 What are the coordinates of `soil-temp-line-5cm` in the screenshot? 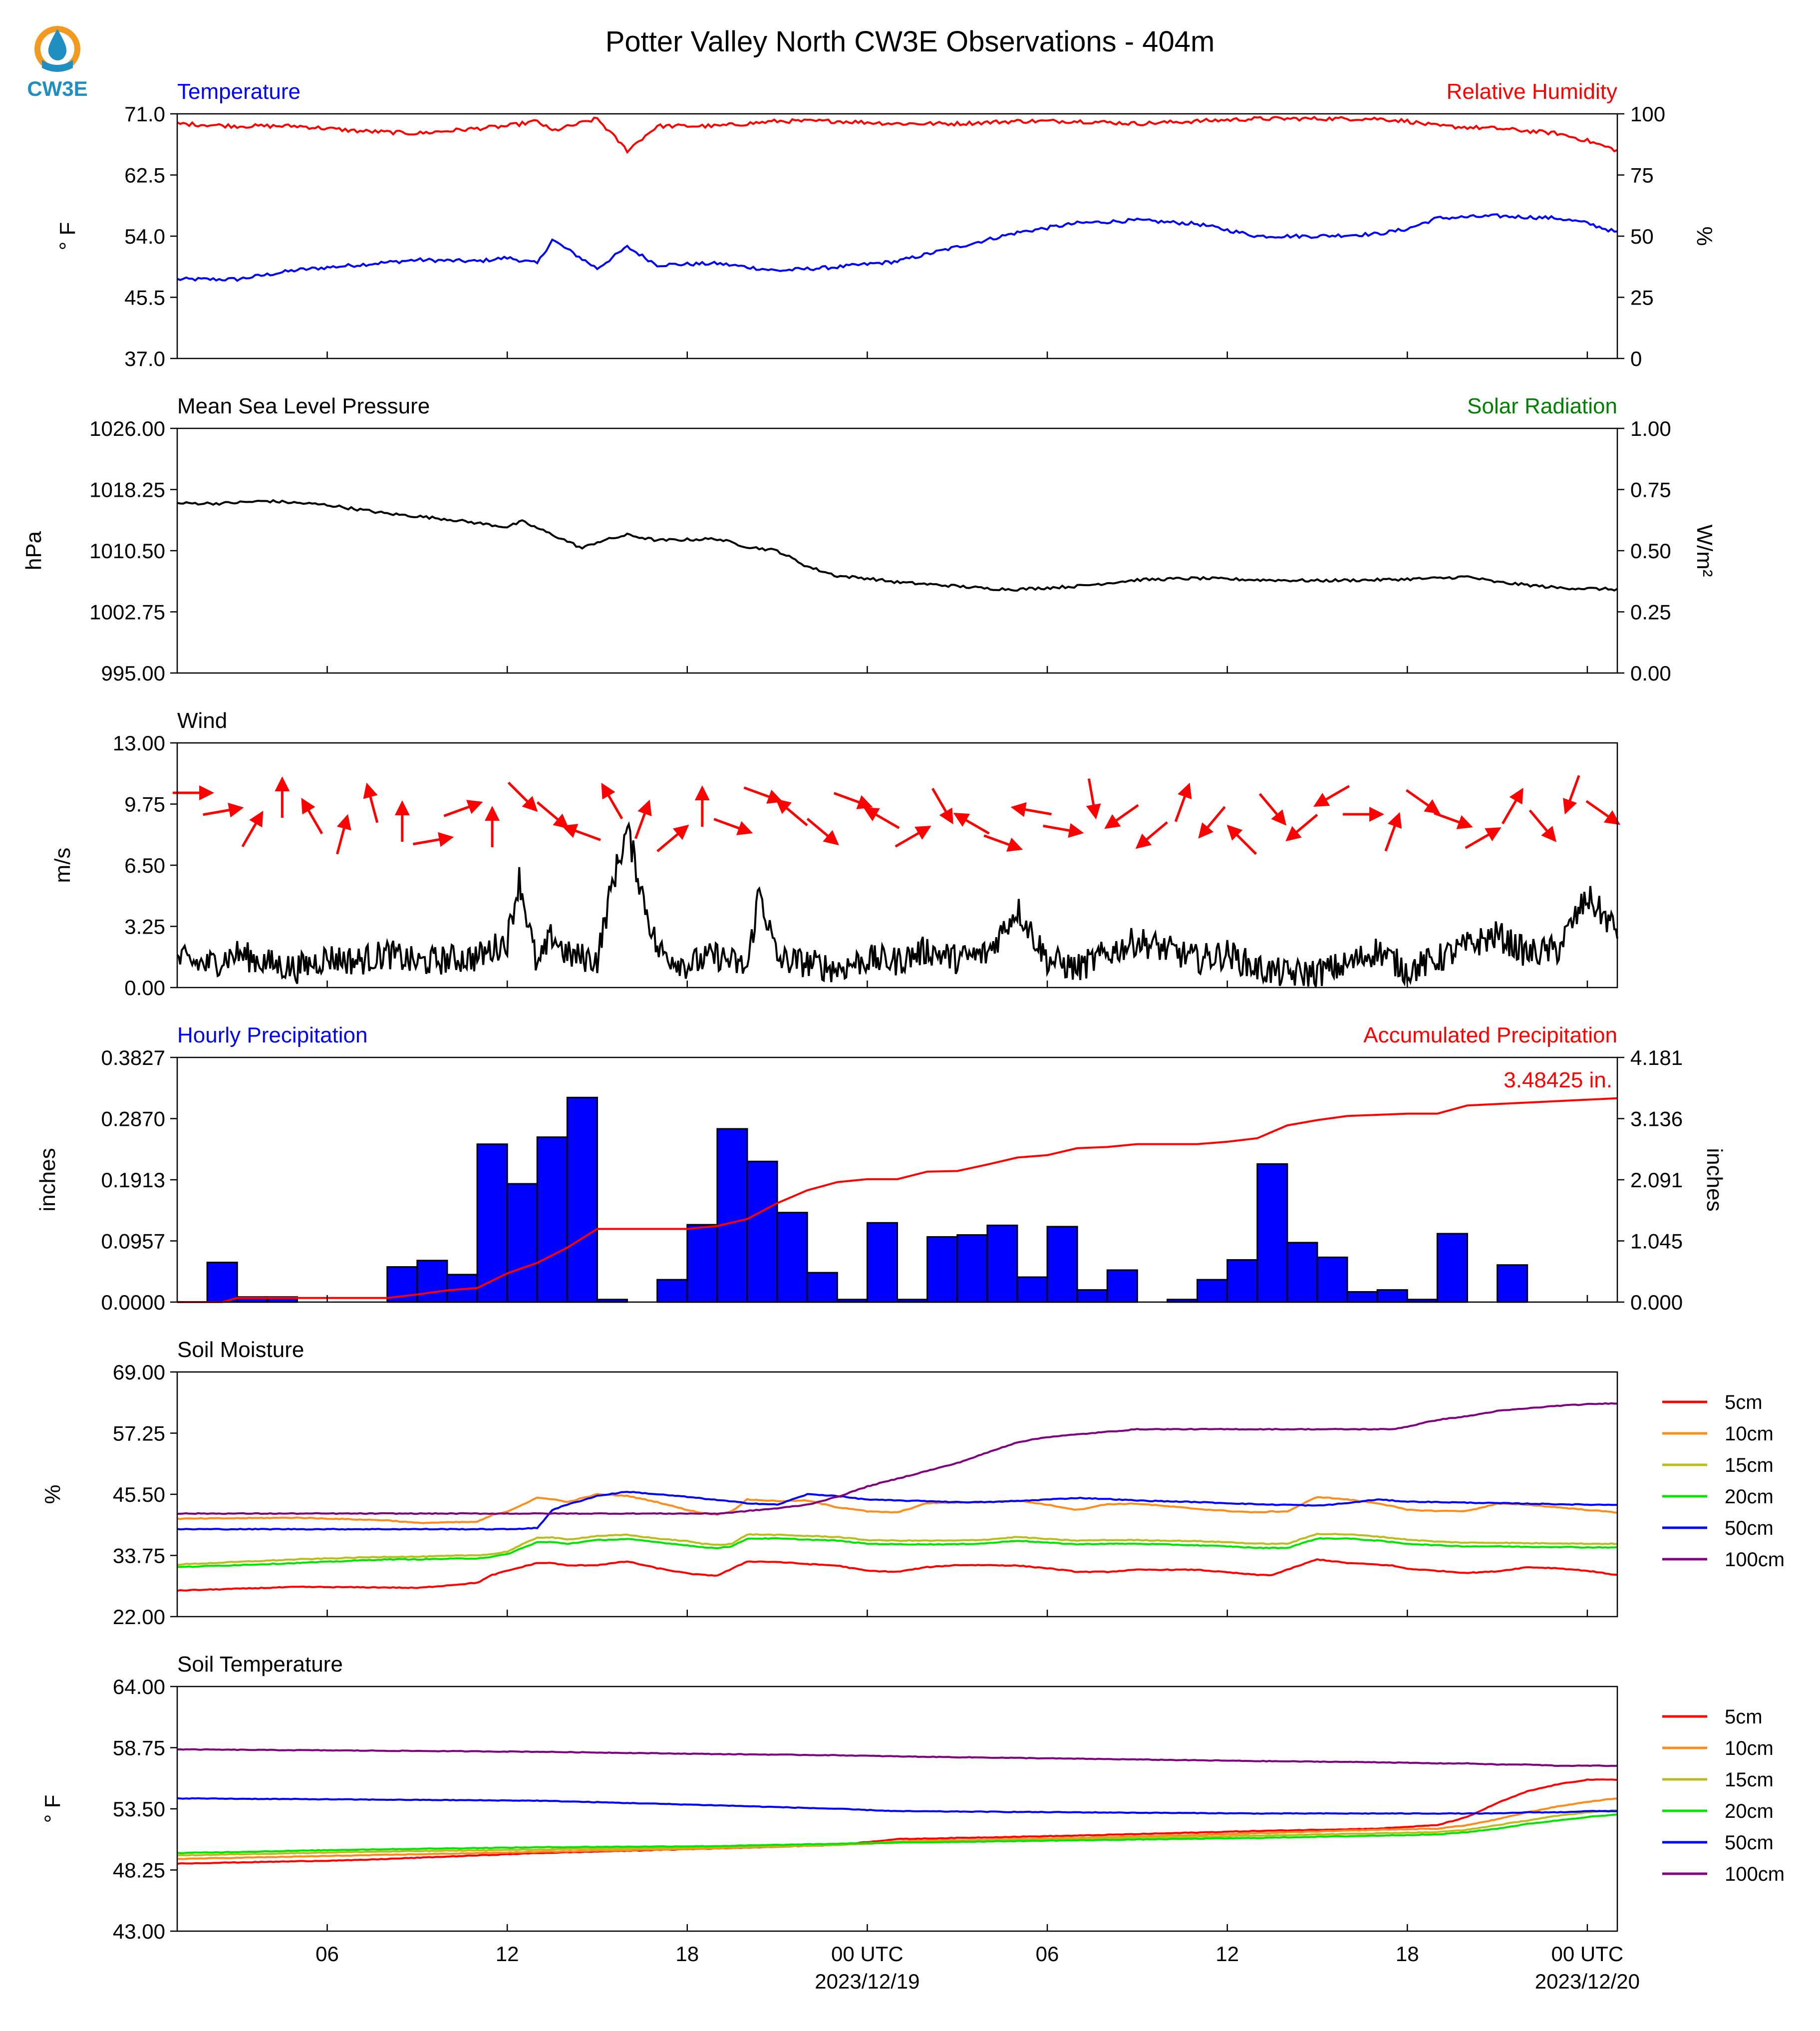 It's located at (897, 1822).